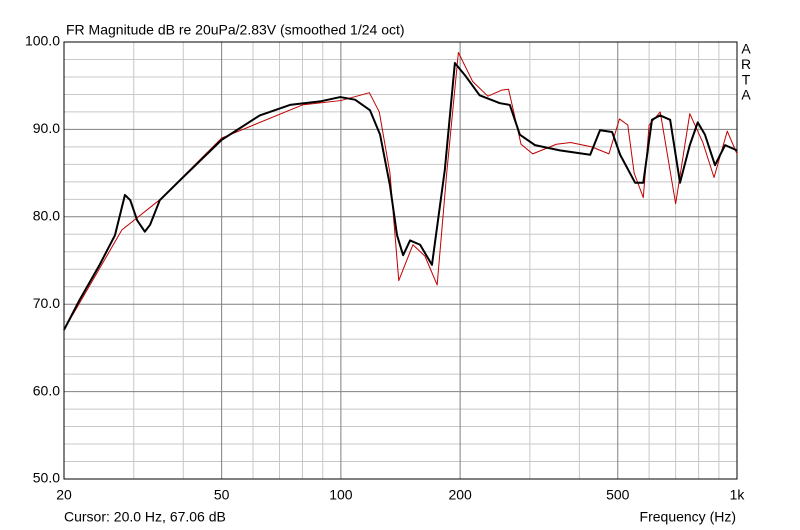 The width and height of the screenshot is (800, 530). What do you see at coordinates (46, 128) in the screenshot?
I see `y-tick-label: 90.0` at bounding box center [46, 128].